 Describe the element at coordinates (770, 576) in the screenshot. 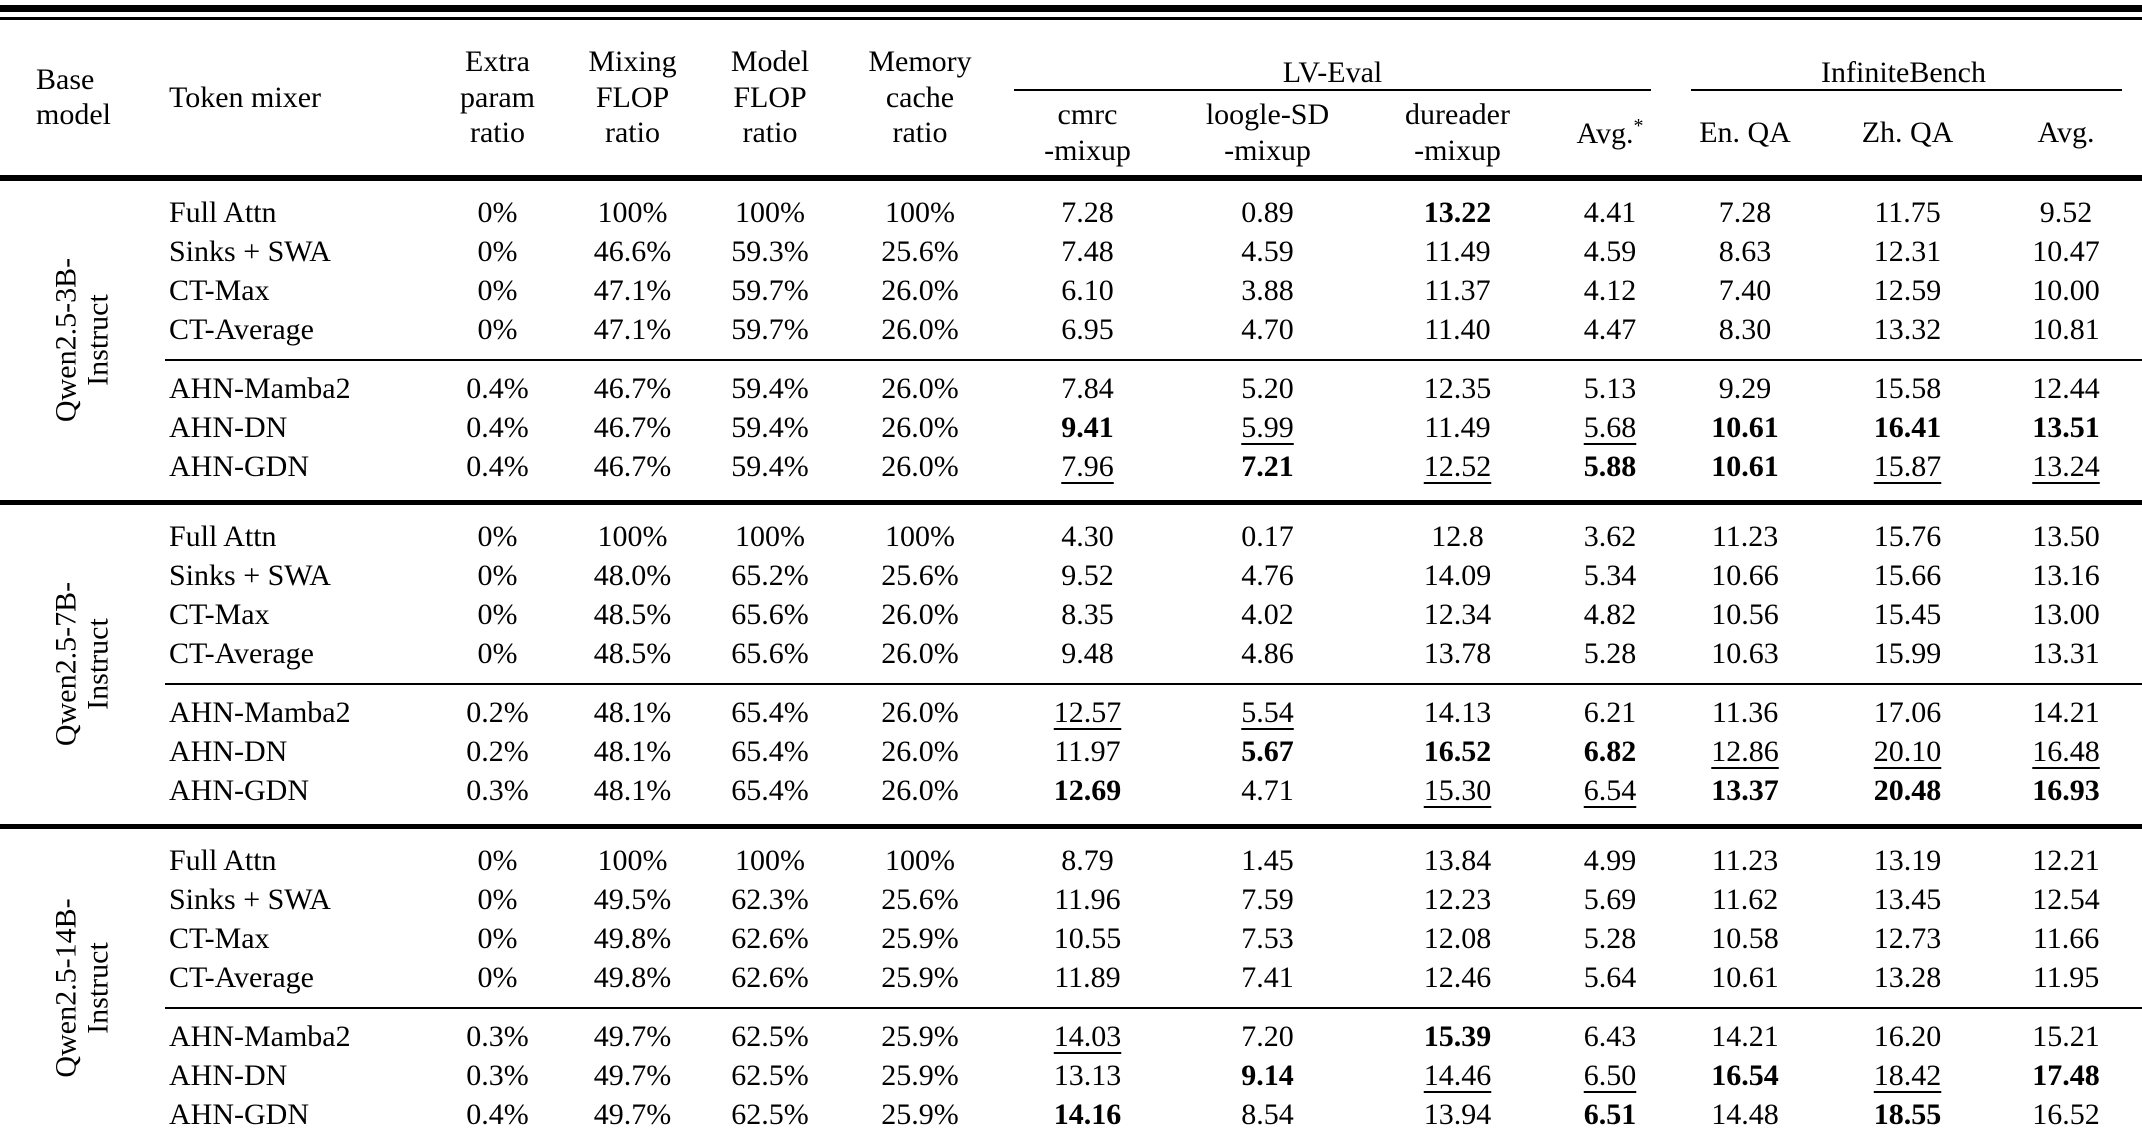

I see `value-cell: 65.2%` at that location.